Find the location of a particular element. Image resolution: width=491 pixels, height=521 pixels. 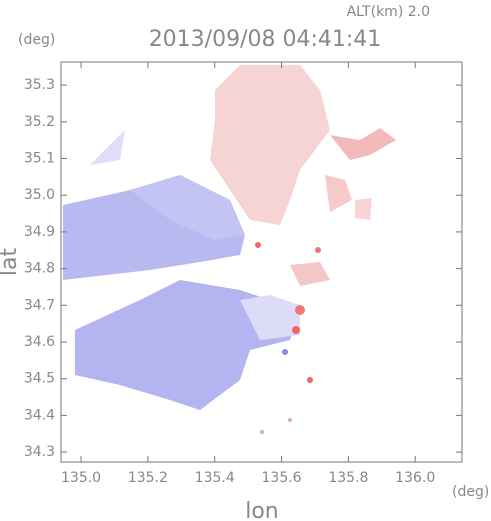

y-tick-label: 34.7 is located at coordinates (39, 305).